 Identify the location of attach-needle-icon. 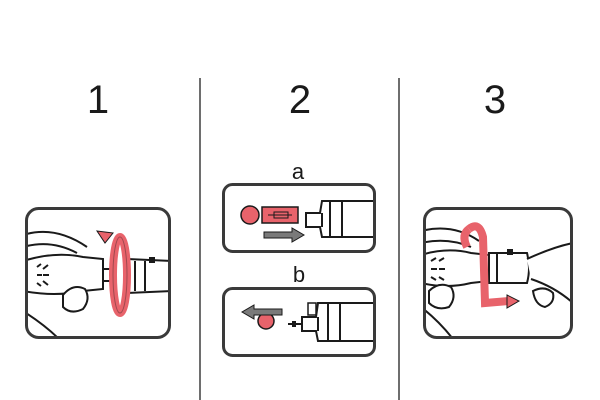
(299, 218).